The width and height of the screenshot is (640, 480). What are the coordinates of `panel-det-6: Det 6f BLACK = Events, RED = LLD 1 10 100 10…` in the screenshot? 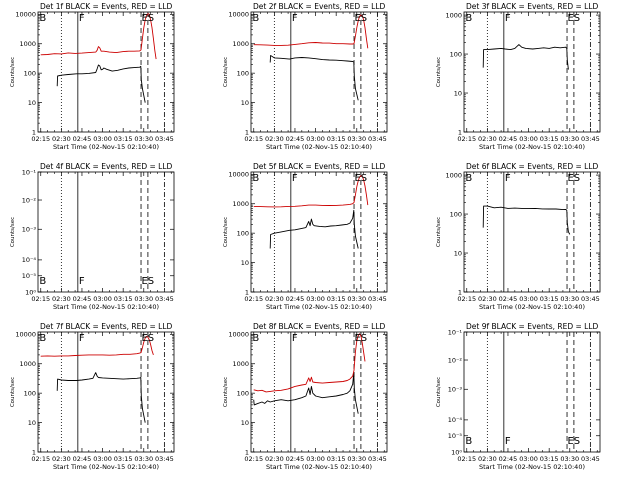 It's located at (518, 236).